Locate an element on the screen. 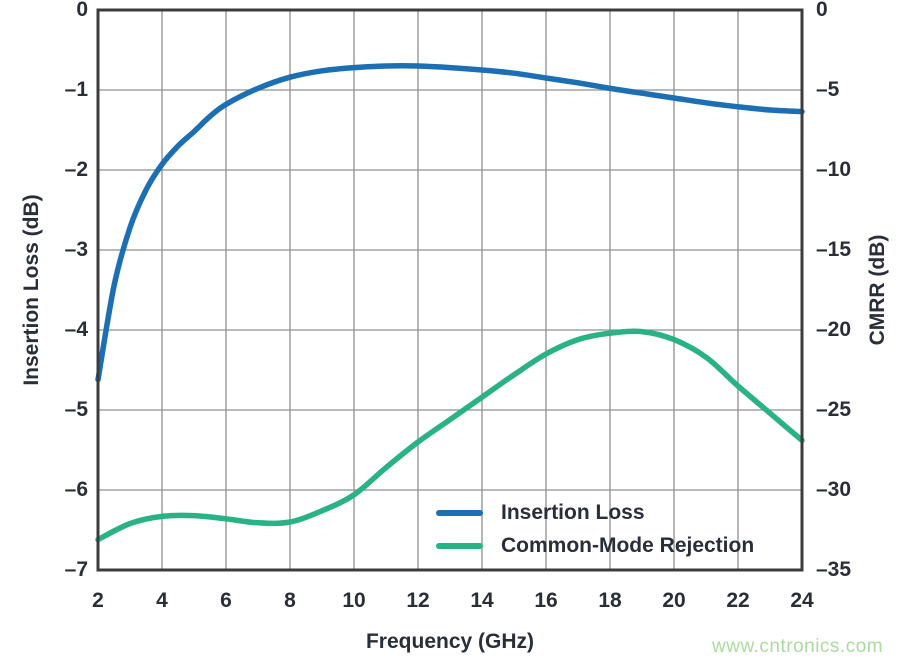  left-y-tick-label: –1 is located at coordinates (76, 89).